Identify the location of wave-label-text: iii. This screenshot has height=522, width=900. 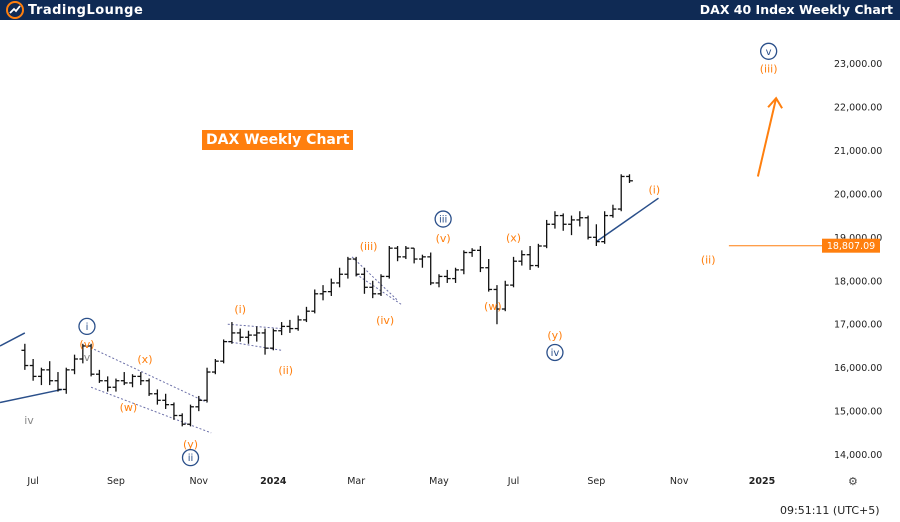
(443, 220).